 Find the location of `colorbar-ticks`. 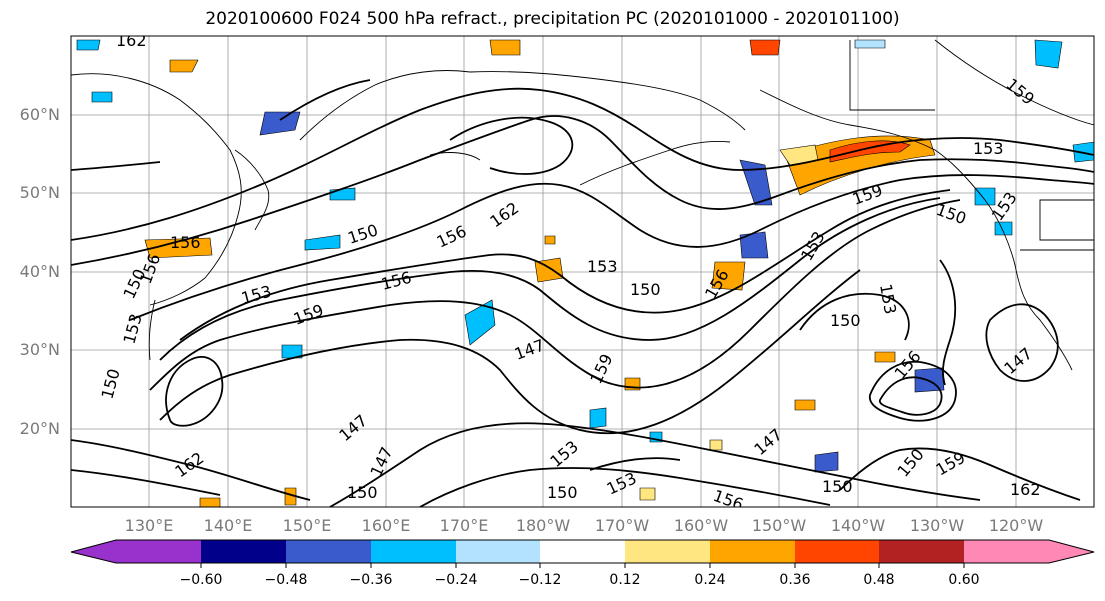

colorbar-ticks is located at coordinates (582, 565).